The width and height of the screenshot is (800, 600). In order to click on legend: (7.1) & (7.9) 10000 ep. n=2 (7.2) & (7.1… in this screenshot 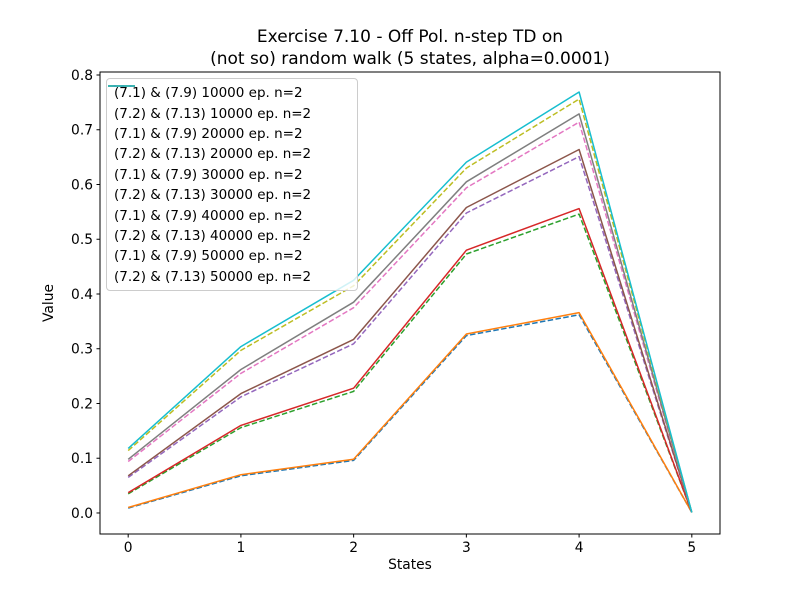, I will do `click(232, 184)`.